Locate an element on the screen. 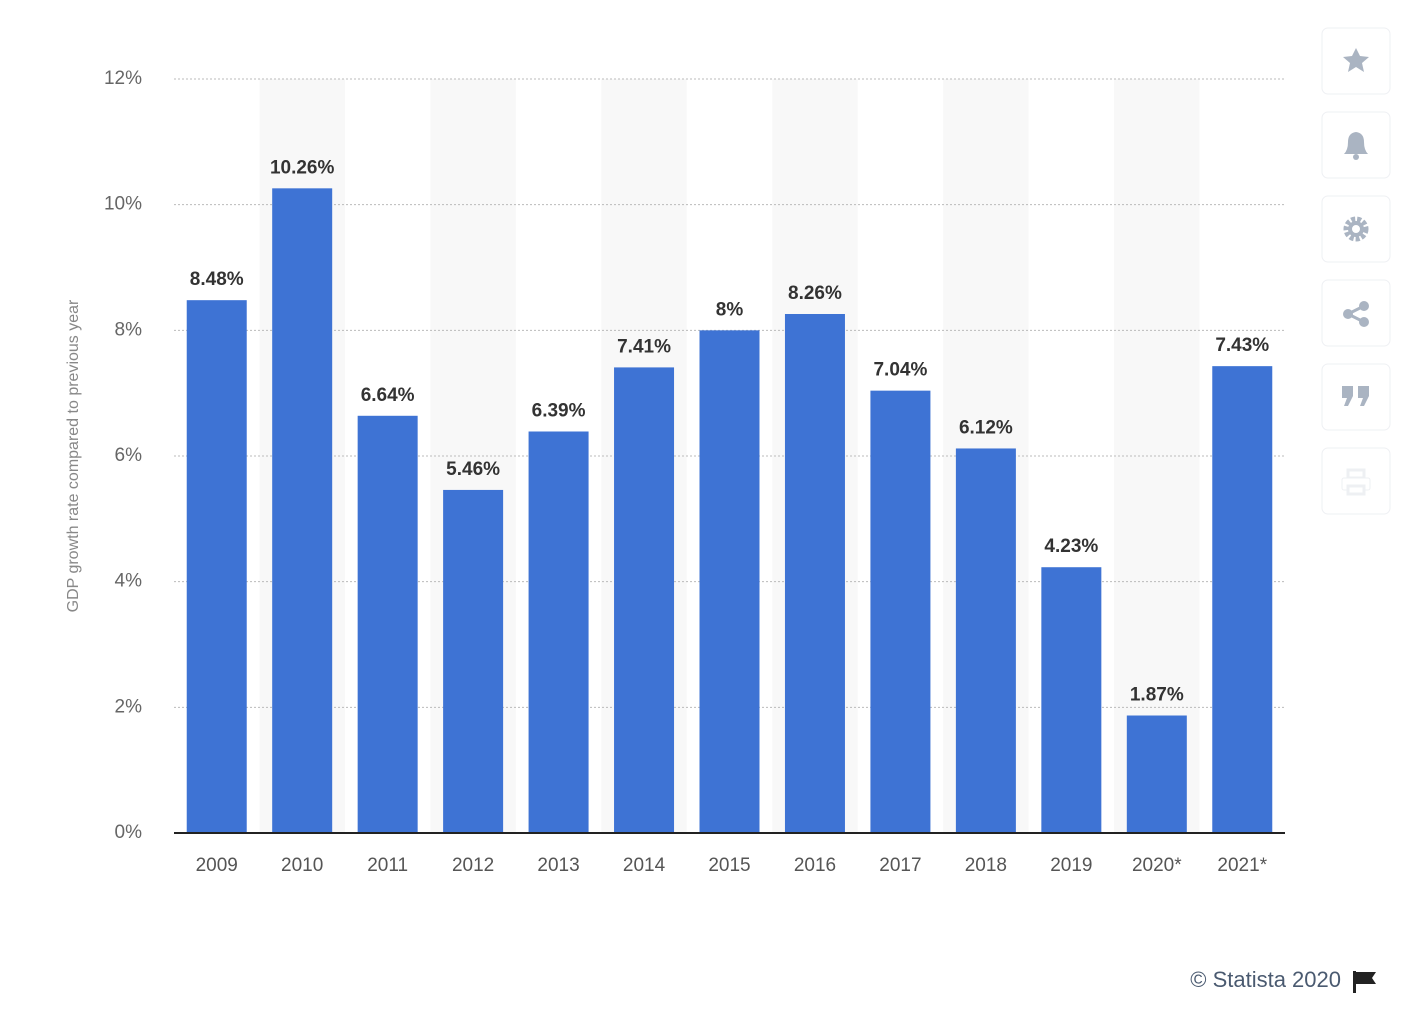  data-label: 8% is located at coordinates (730, 309).